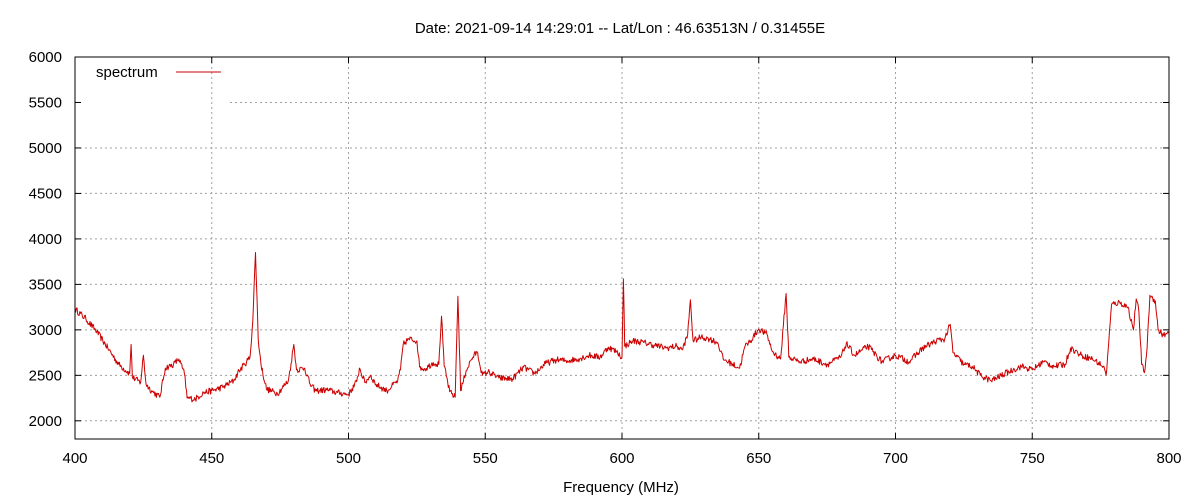 This screenshot has width=1200, height=500. I want to click on x-tick-label-800: 800, so click(1168, 458).